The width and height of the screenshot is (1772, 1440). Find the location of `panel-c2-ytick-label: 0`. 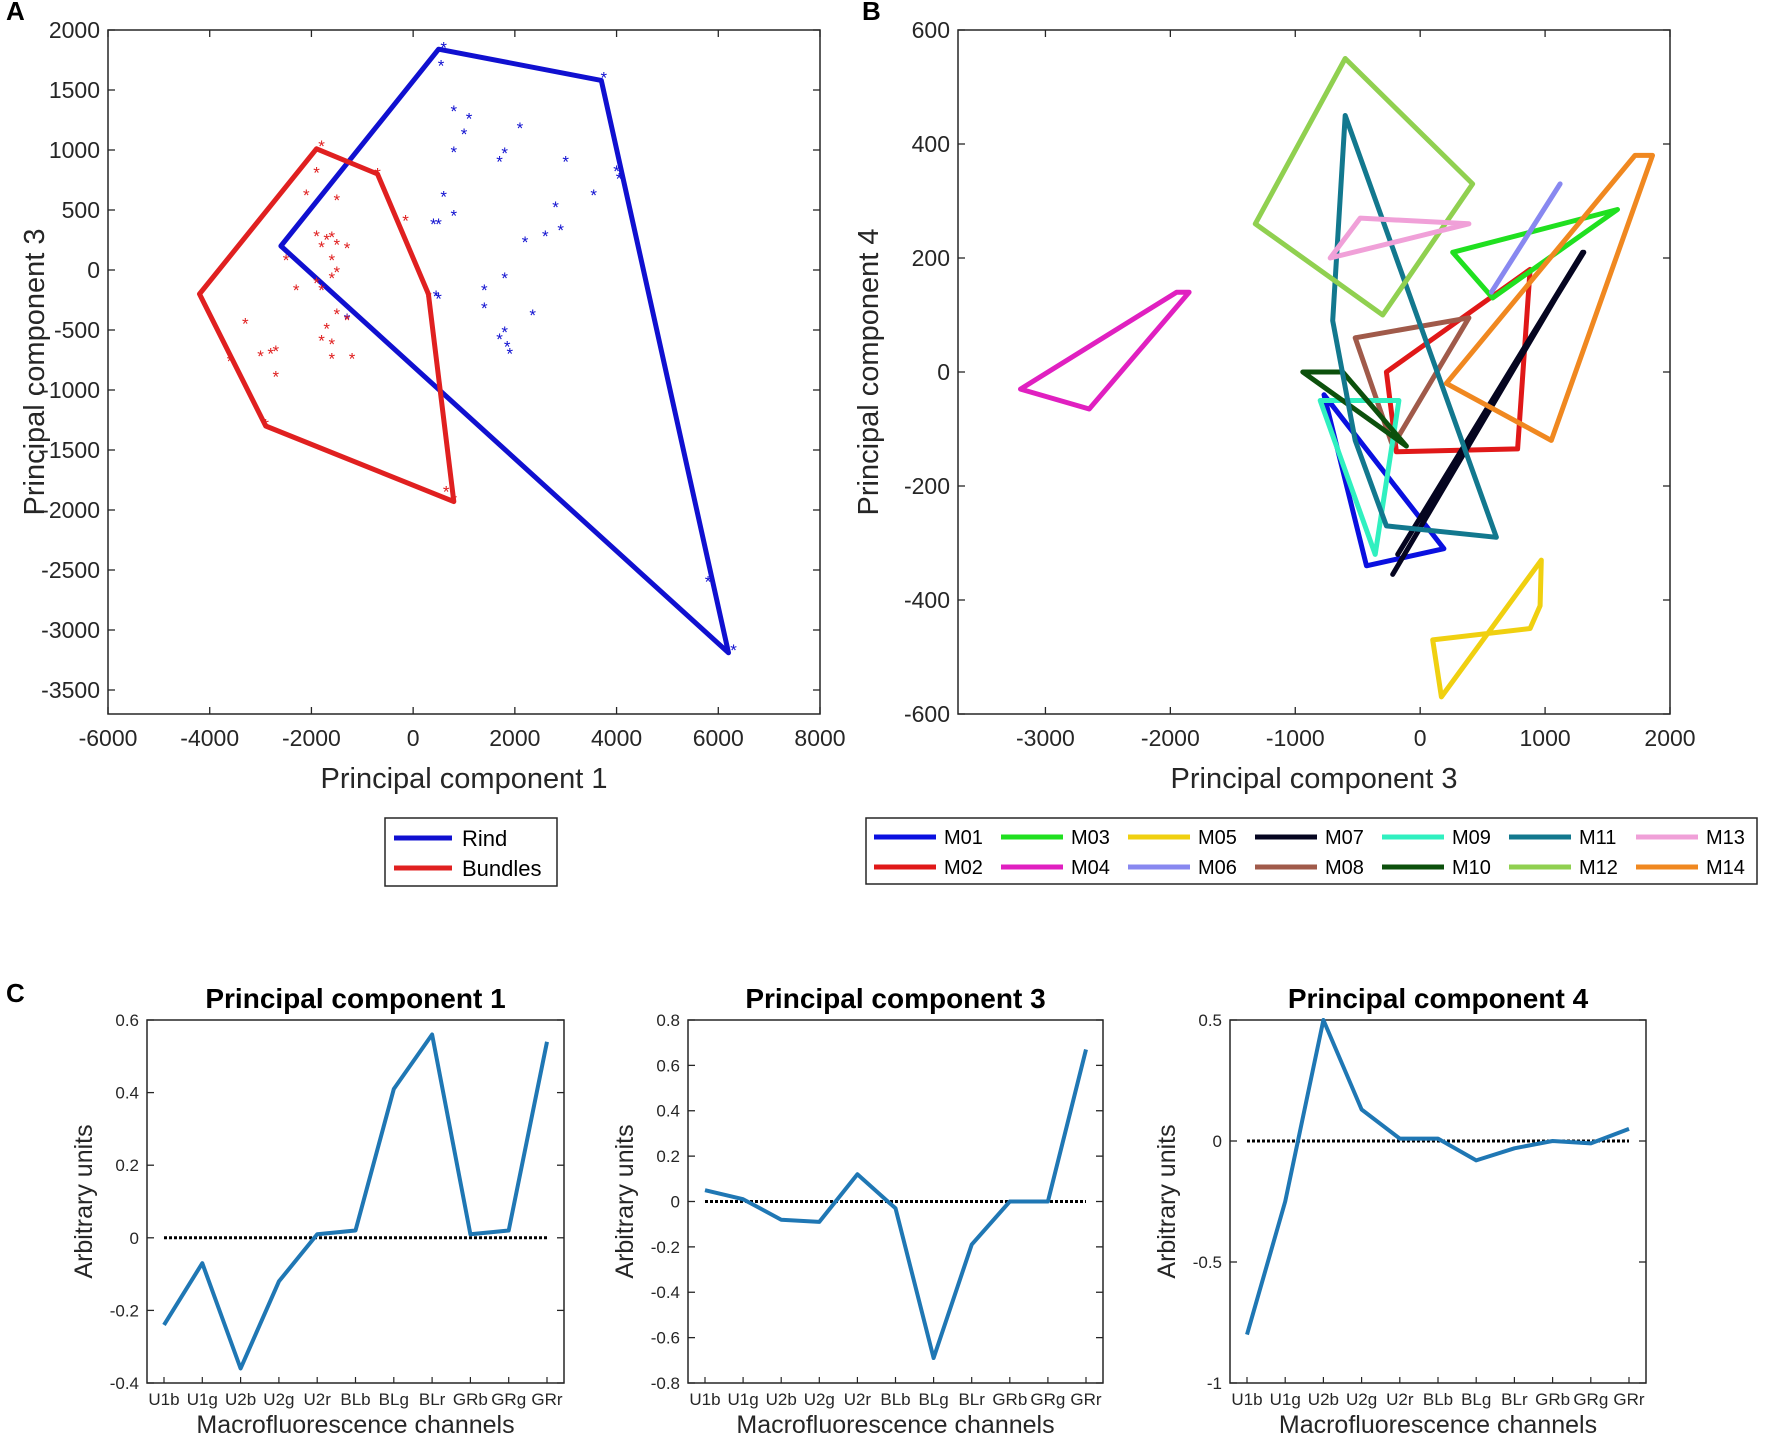

panel-c2-ytick-label: 0 is located at coordinates (675, 1201).